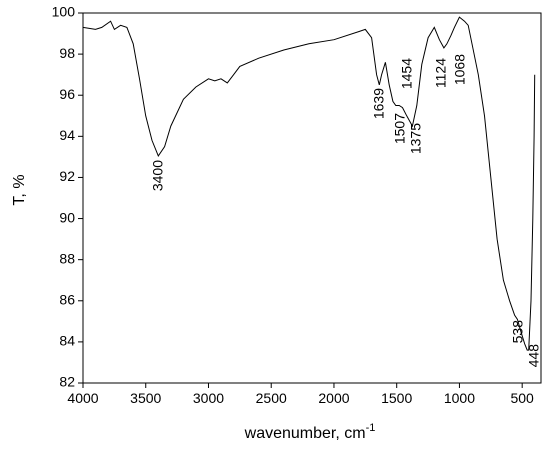  Describe the element at coordinates (82, 398) in the screenshot. I see `x-tick-label: 4000` at that location.